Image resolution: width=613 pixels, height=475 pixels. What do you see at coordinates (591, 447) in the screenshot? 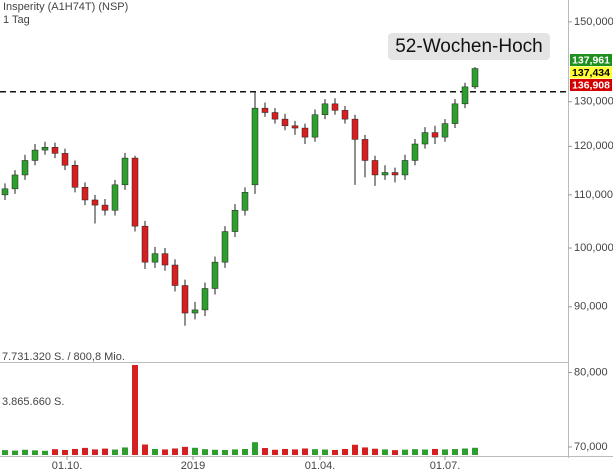
I see `y-tick-label: 70,000` at bounding box center [591, 447].